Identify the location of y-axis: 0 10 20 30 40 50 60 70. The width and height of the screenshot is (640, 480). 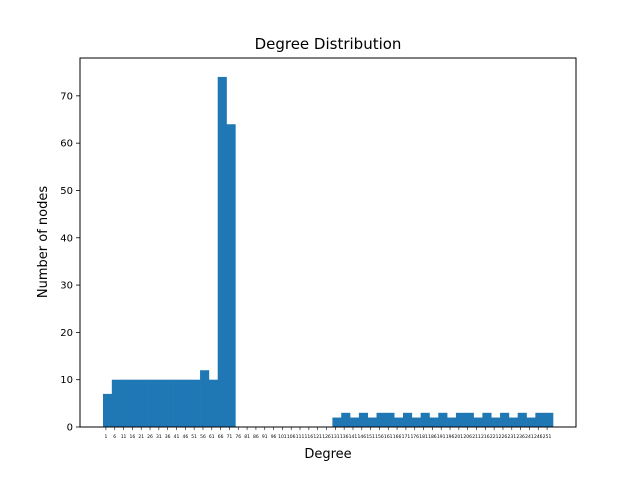
(70, 262).